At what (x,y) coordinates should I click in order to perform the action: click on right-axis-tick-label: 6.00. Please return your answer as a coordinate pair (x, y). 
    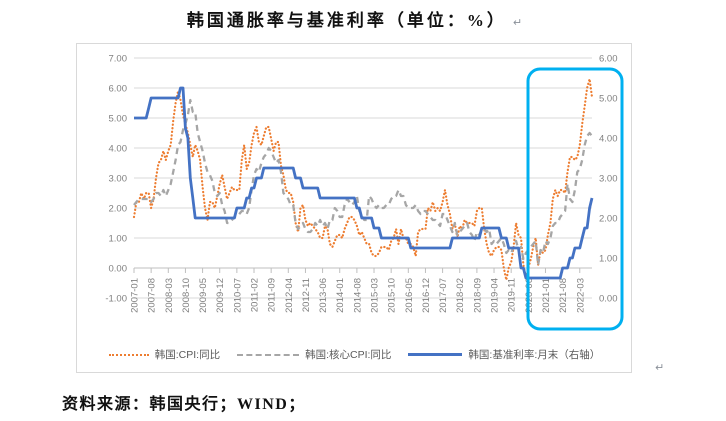
    Looking at the image, I should click on (608, 59).